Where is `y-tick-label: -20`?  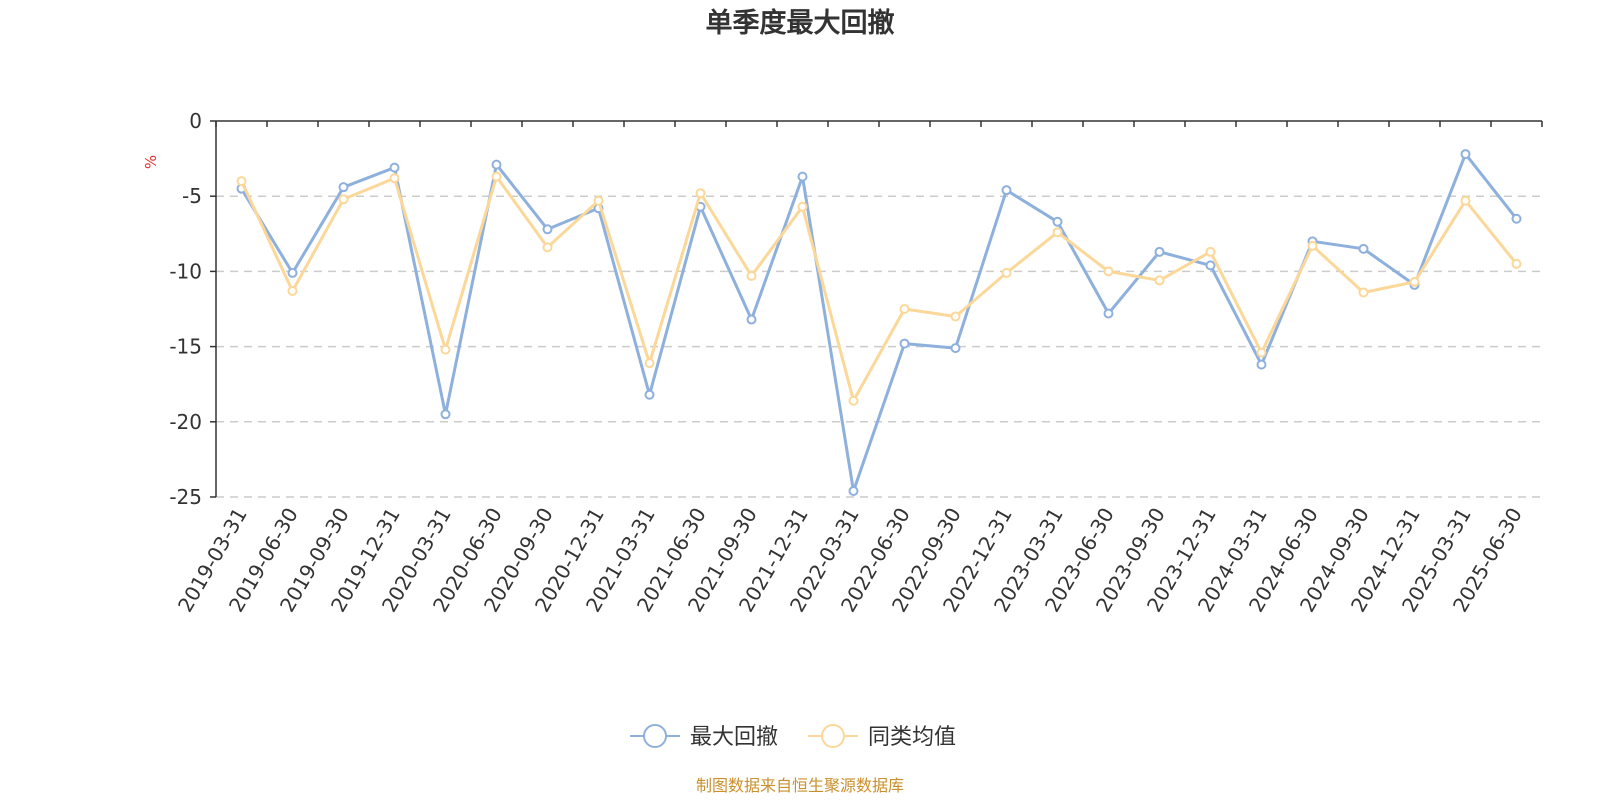 y-tick-label: -20 is located at coordinates (185, 422).